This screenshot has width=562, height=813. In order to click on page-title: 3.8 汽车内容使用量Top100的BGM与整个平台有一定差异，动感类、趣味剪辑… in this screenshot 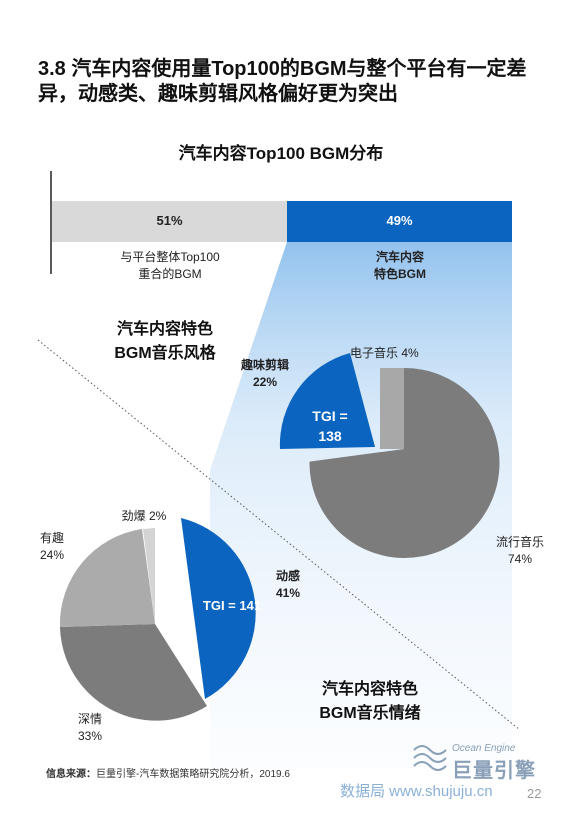, I will do `click(282, 81)`.